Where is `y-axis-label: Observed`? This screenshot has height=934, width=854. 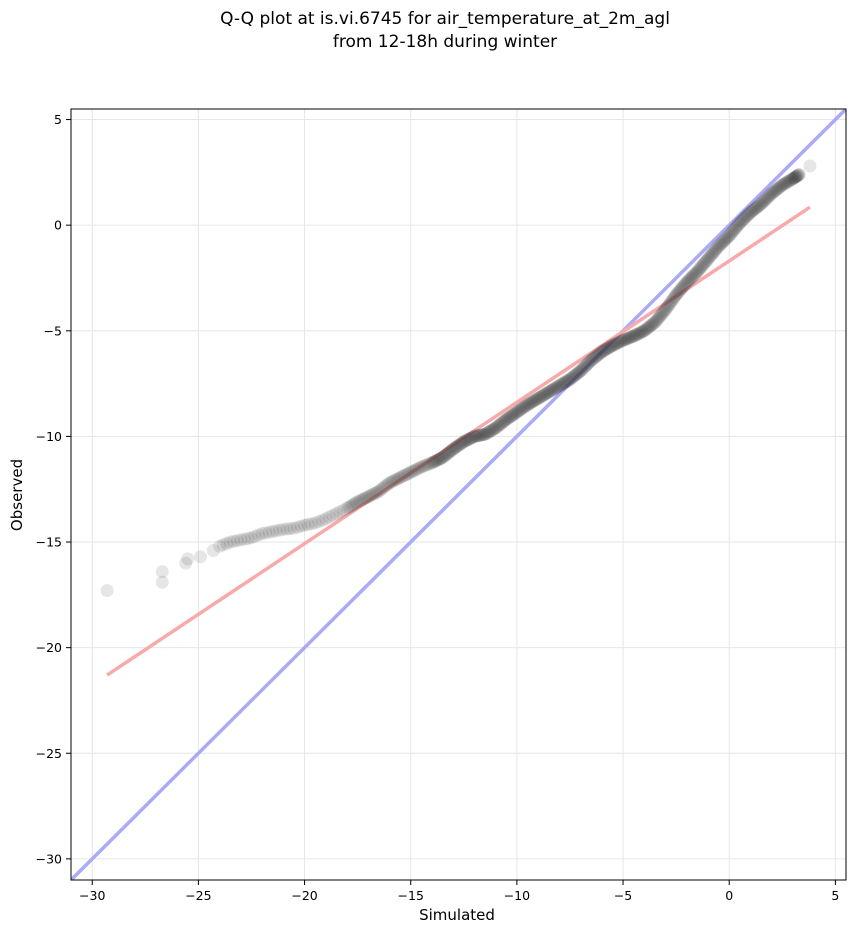
y-axis-label: Observed is located at coordinates (17, 495).